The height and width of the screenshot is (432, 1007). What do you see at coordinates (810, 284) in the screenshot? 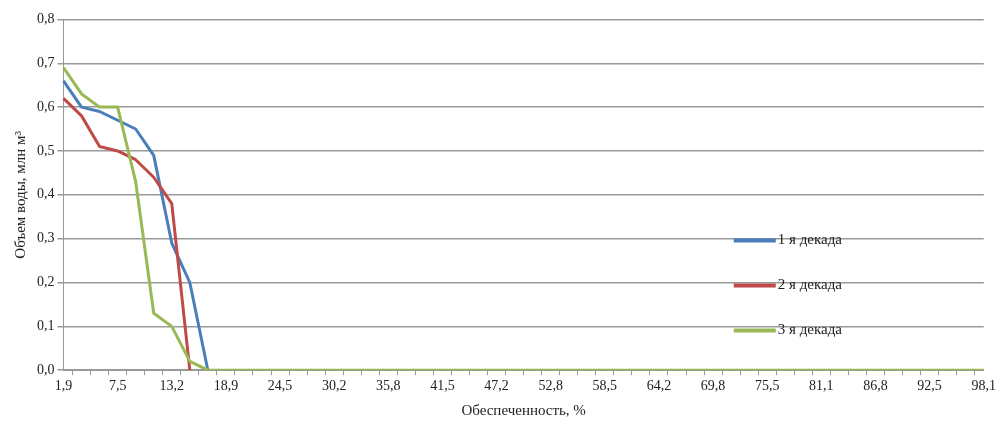
I see `legend-label: 2 я декада` at bounding box center [810, 284].